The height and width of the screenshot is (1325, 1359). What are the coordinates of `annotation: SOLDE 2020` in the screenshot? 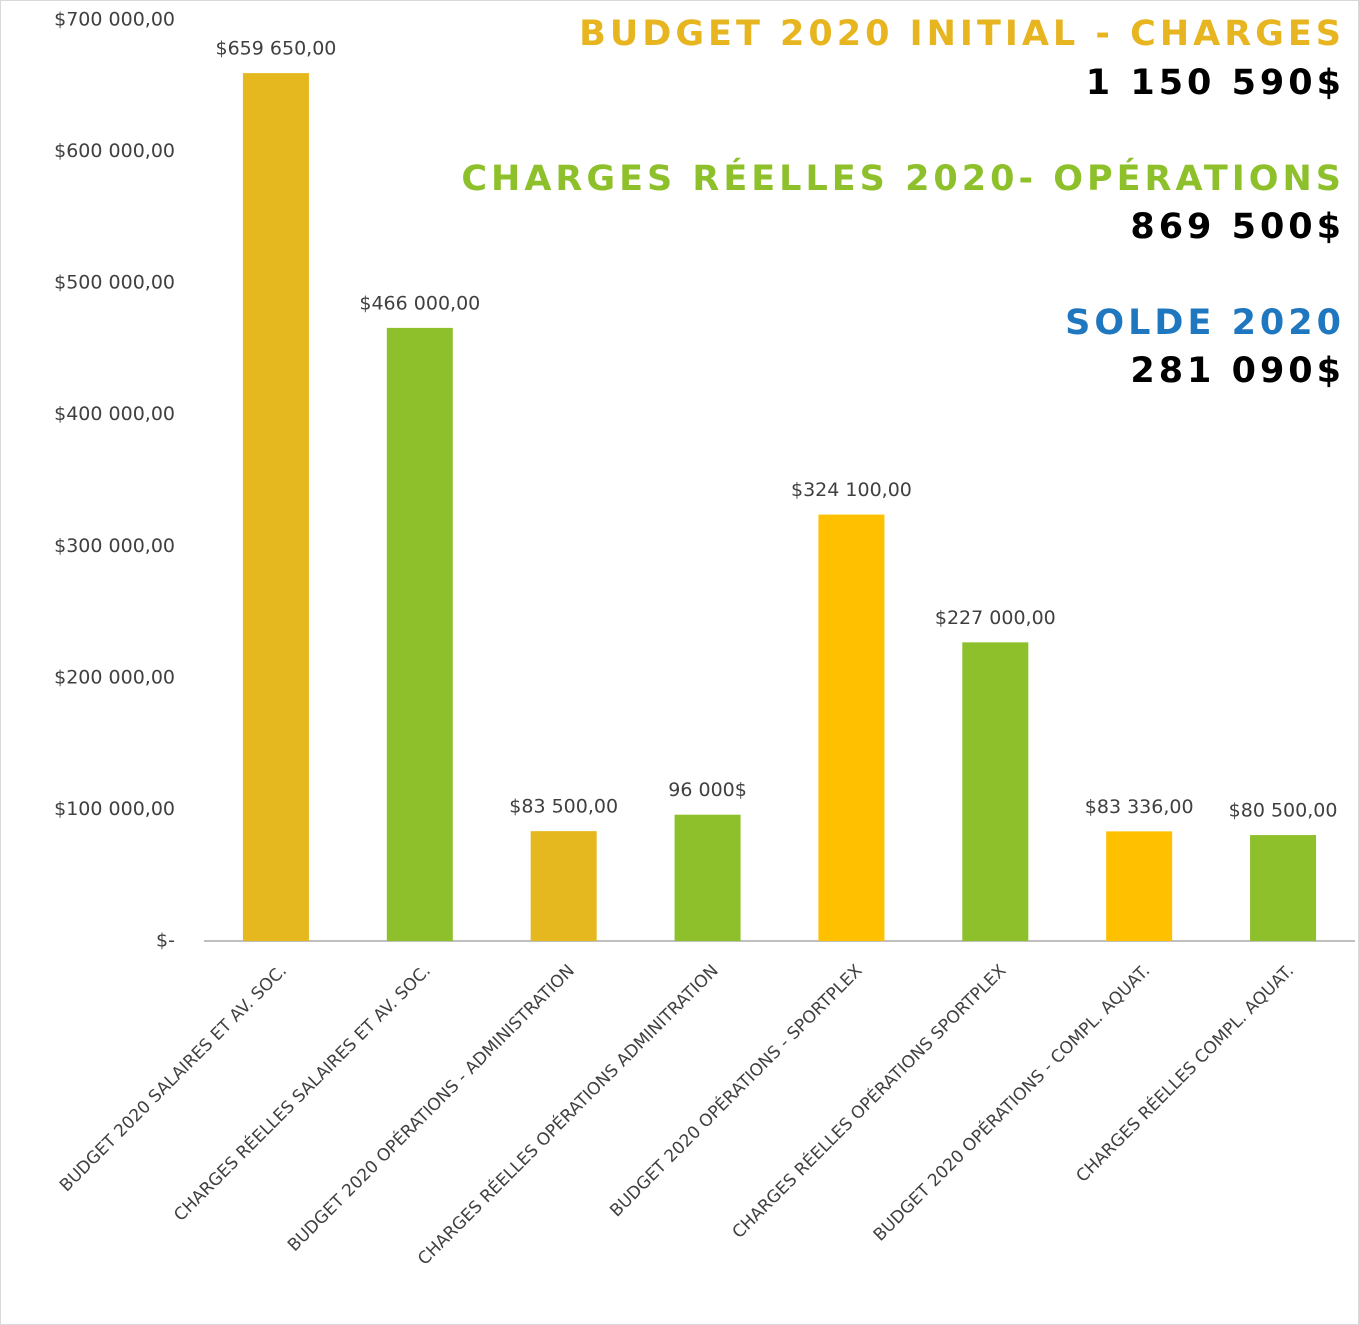 It's located at (1205, 323).